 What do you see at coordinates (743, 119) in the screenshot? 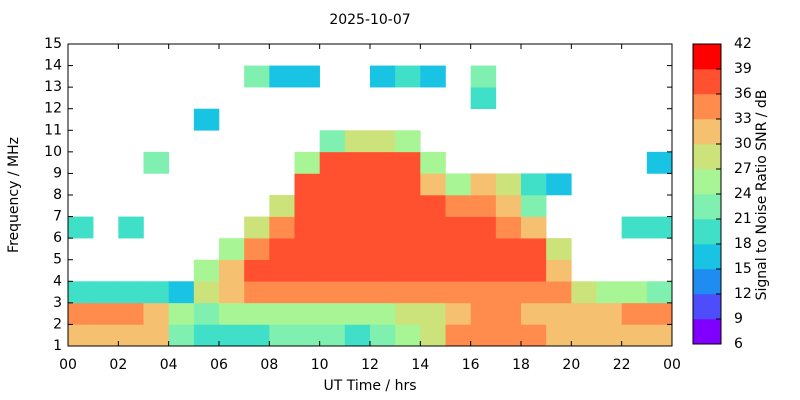
I see `colorbar-tick-label: 33` at bounding box center [743, 119].